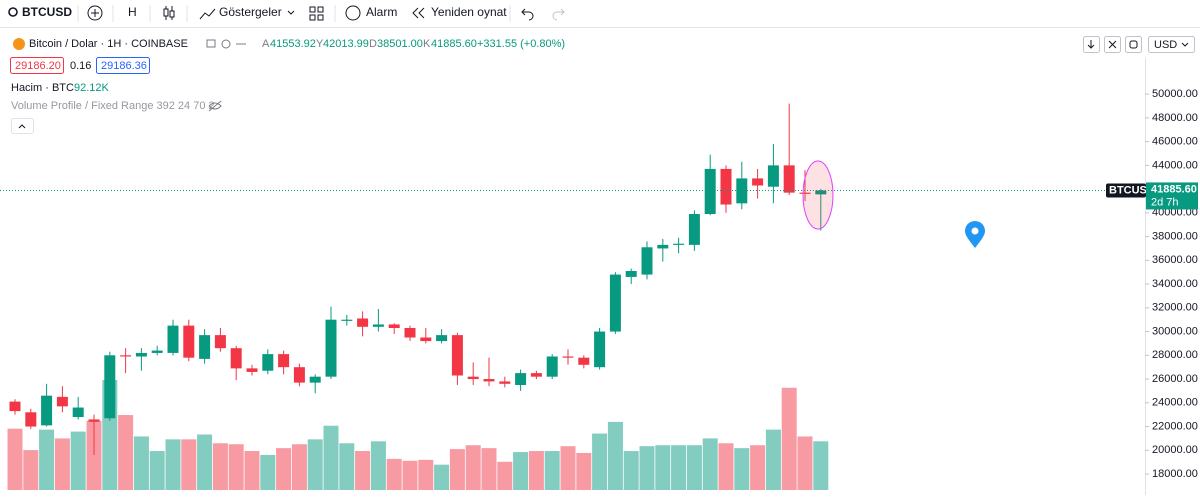  I want to click on candle-icon-body, so click(172, 14).